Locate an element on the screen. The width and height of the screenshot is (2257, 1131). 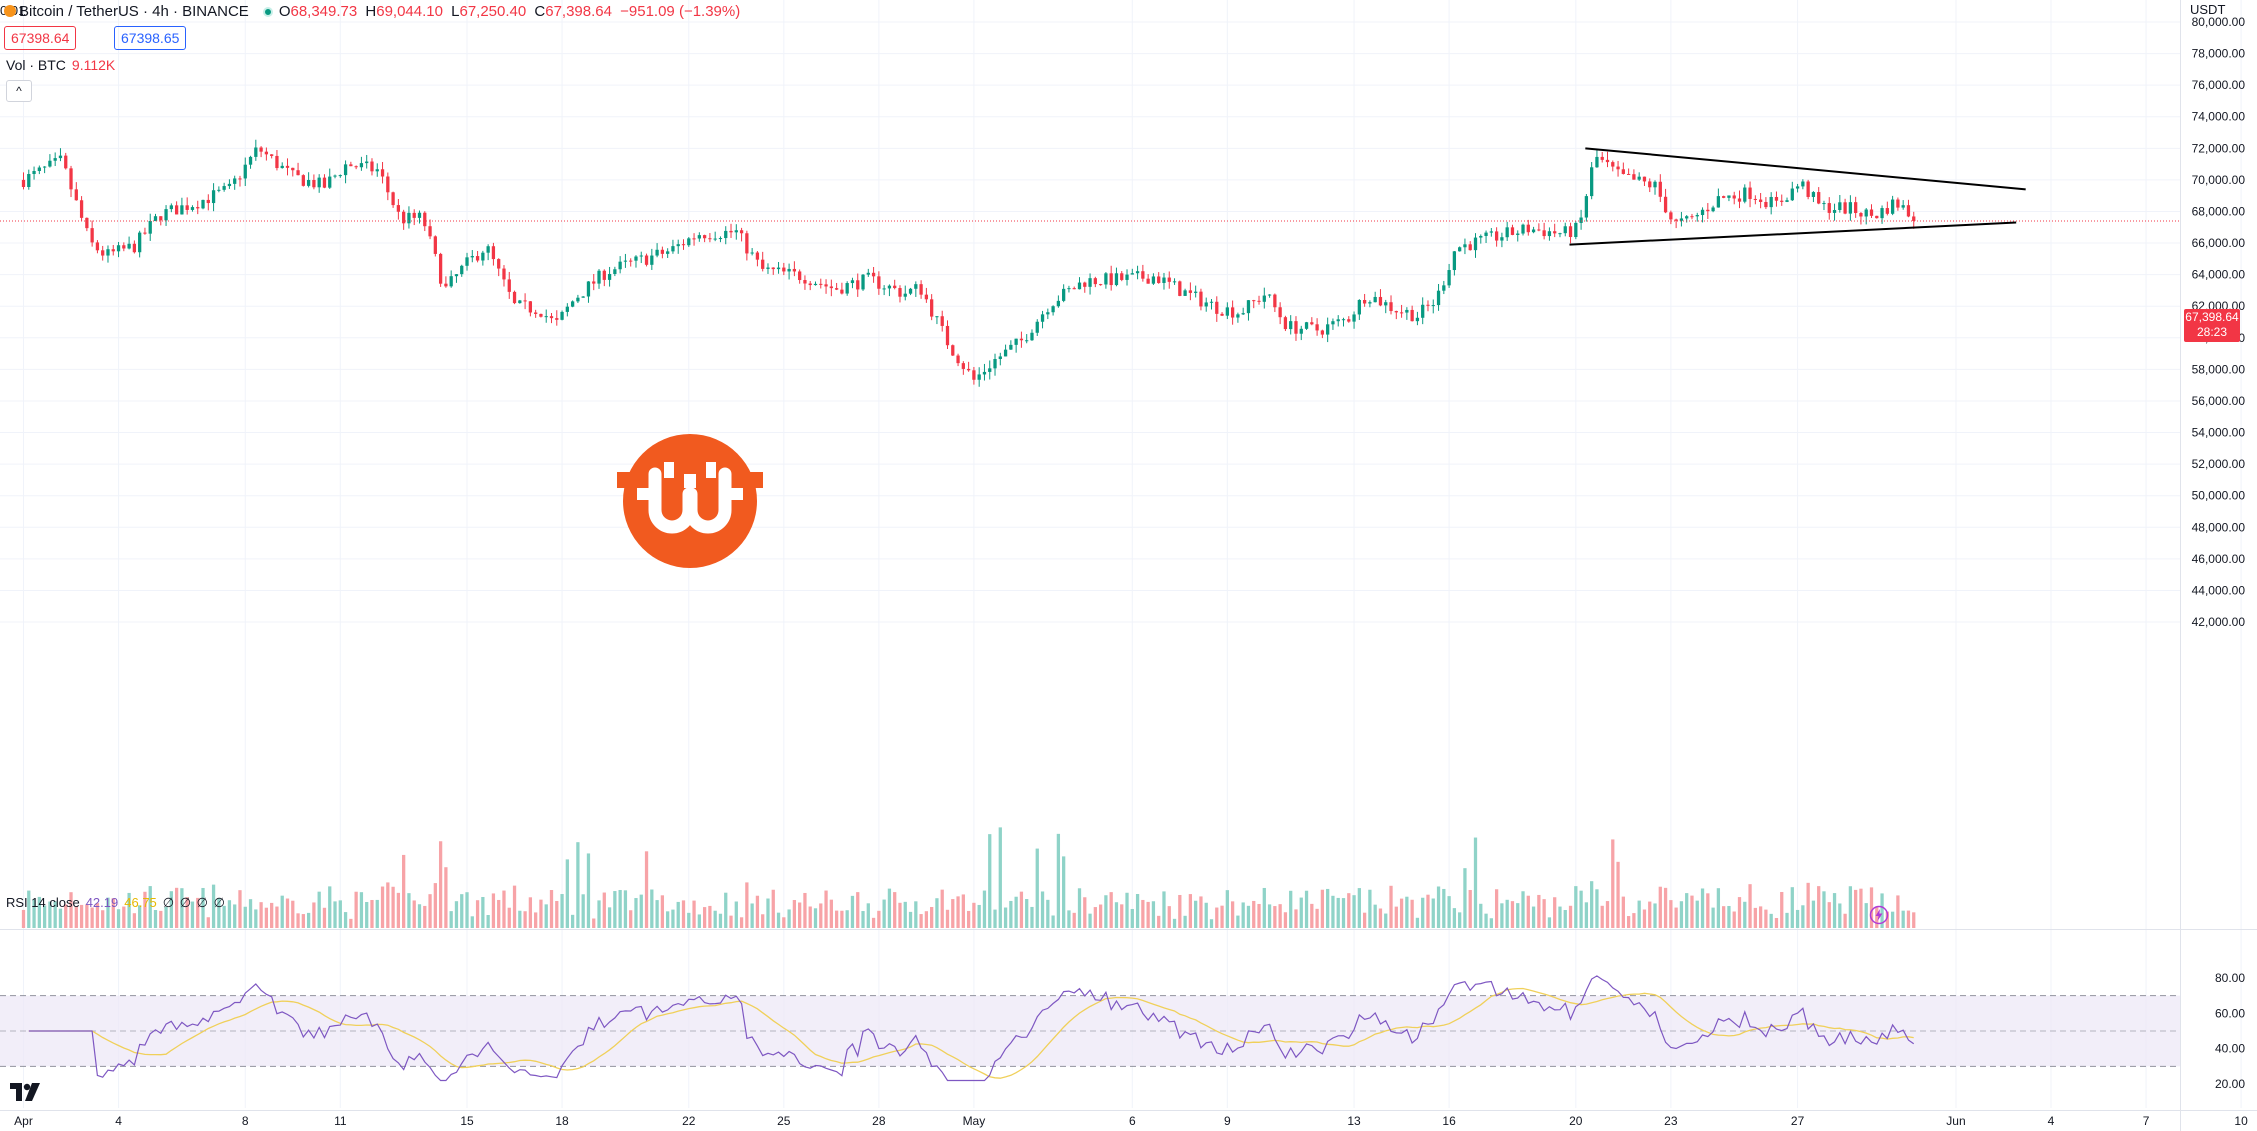
collapse-indicators-button: ^ is located at coordinates (19, 91).